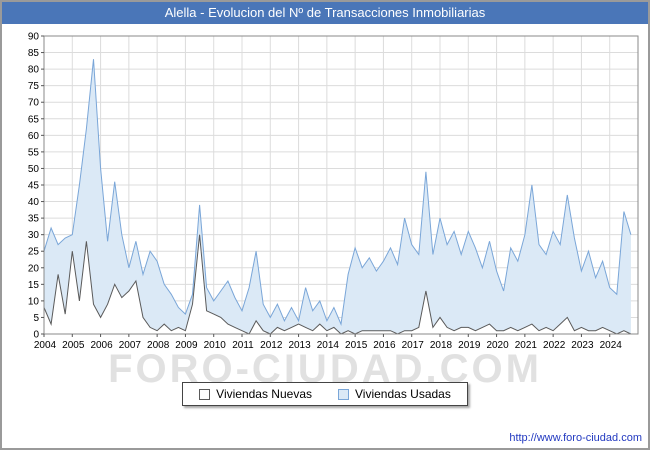 The height and width of the screenshot is (450, 650). What do you see at coordinates (441, 345) in the screenshot?
I see `svg-text: 2018` at bounding box center [441, 345].